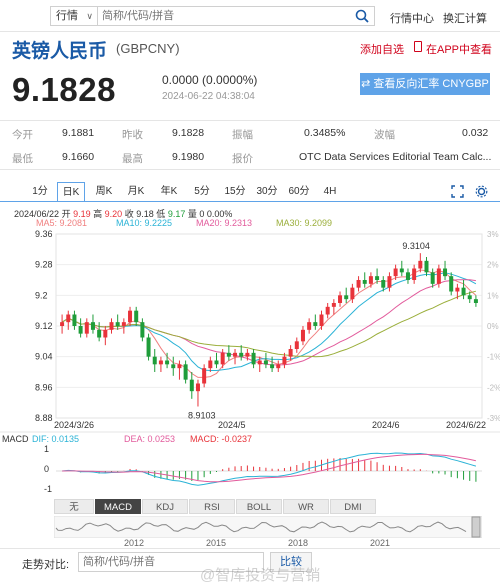 This screenshot has width=500, height=585. I want to click on high-annotation: 9.3104, so click(416, 246).